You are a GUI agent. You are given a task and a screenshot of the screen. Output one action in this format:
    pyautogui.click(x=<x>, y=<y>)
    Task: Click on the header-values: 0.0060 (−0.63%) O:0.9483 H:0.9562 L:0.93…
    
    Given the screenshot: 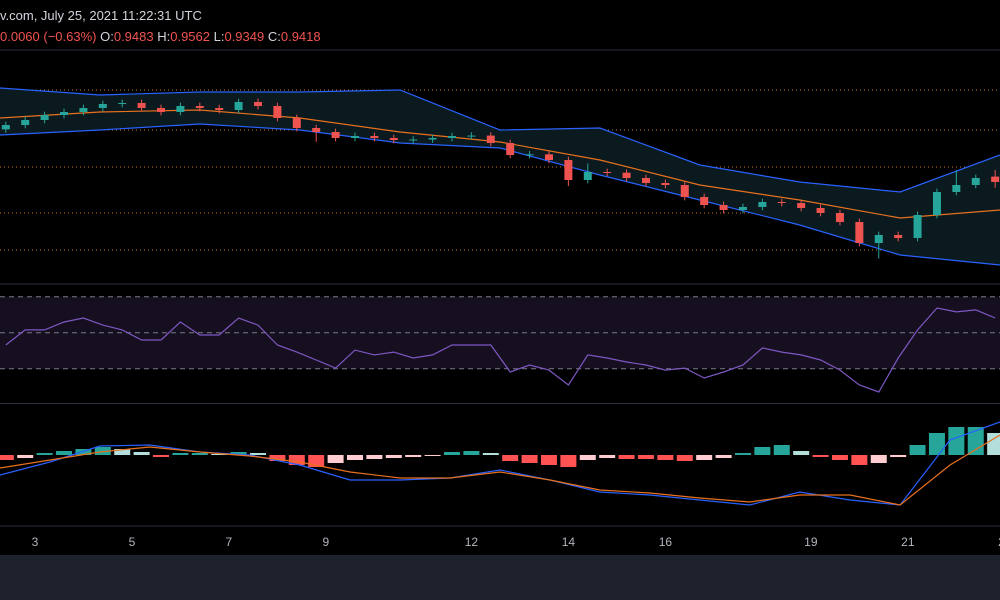 What is the action you would take?
    pyautogui.click(x=160, y=36)
    